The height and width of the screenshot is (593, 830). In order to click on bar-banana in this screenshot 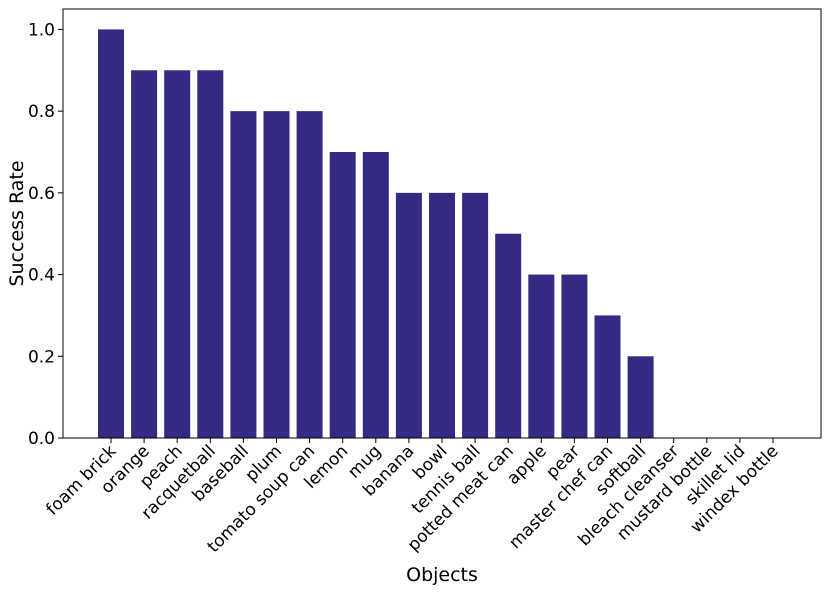, I will do `click(408, 315)`.